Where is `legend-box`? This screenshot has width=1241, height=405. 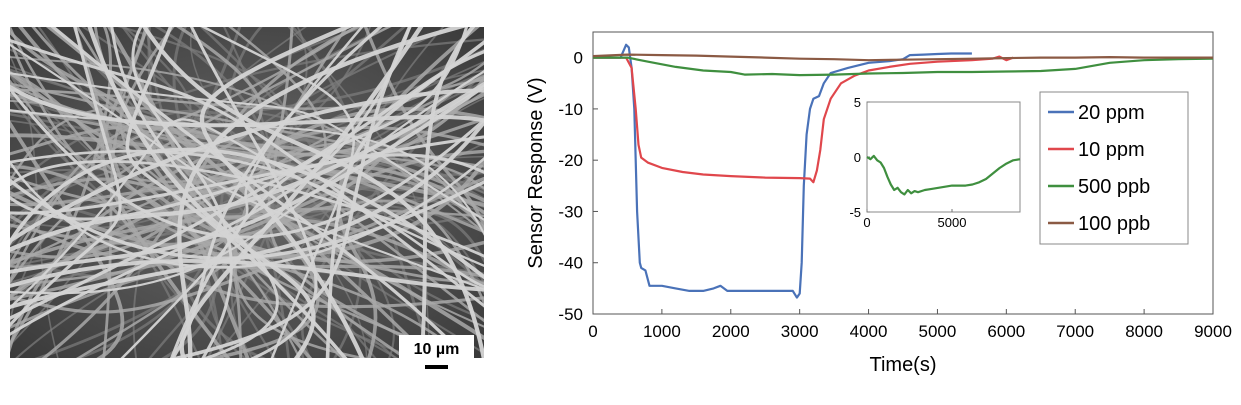 legend-box is located at coordinates (1114, 168).